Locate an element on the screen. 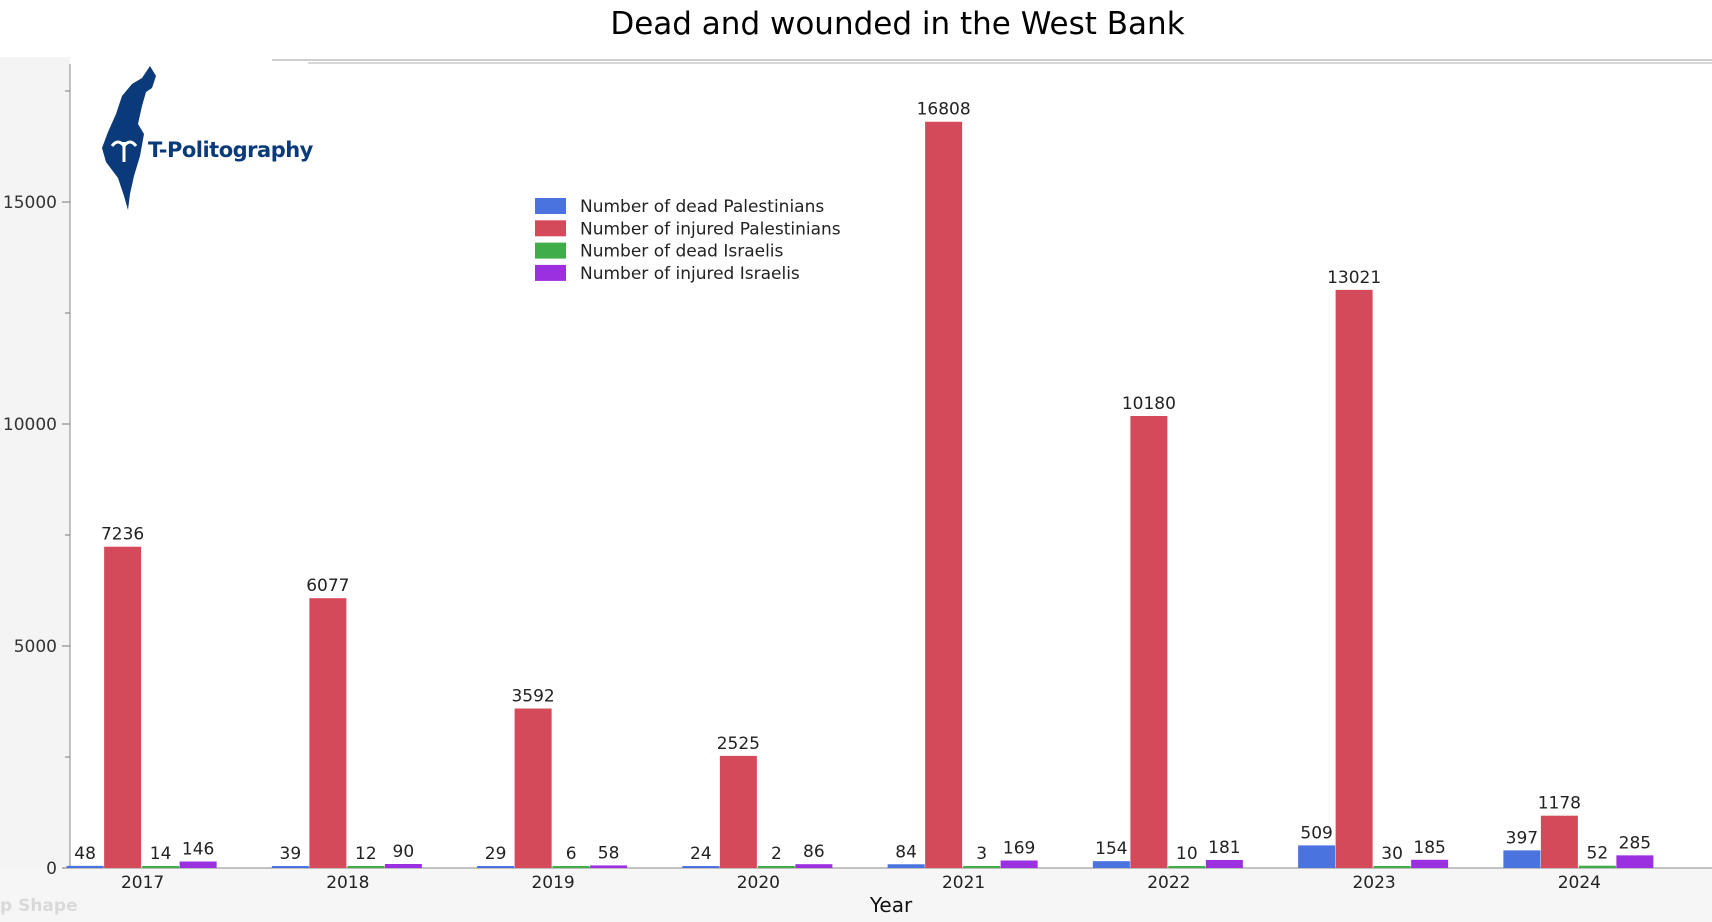  y-tick-label: 5000 is located at coordinates (35, 647).